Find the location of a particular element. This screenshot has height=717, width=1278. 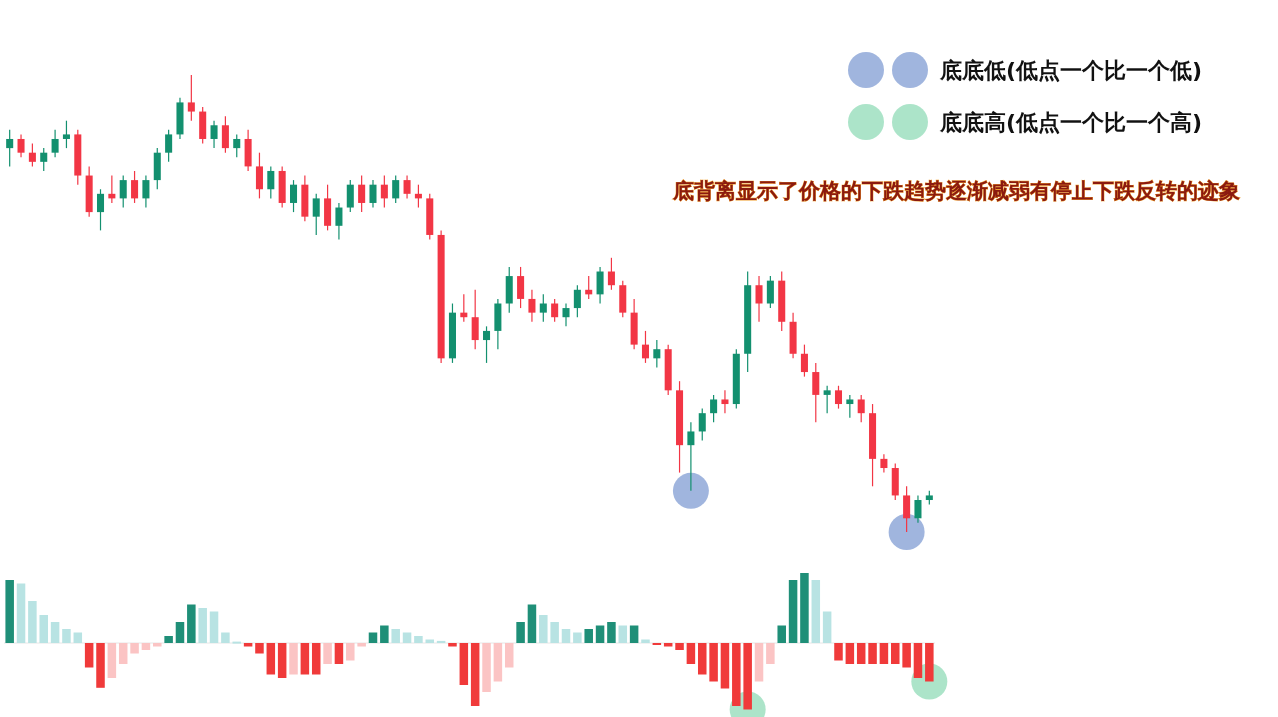

annotation: 底背离显示了价格的下跌趋势逐渐减弱有停止下跌反转的迹象 is located at coordinates (956, 191).